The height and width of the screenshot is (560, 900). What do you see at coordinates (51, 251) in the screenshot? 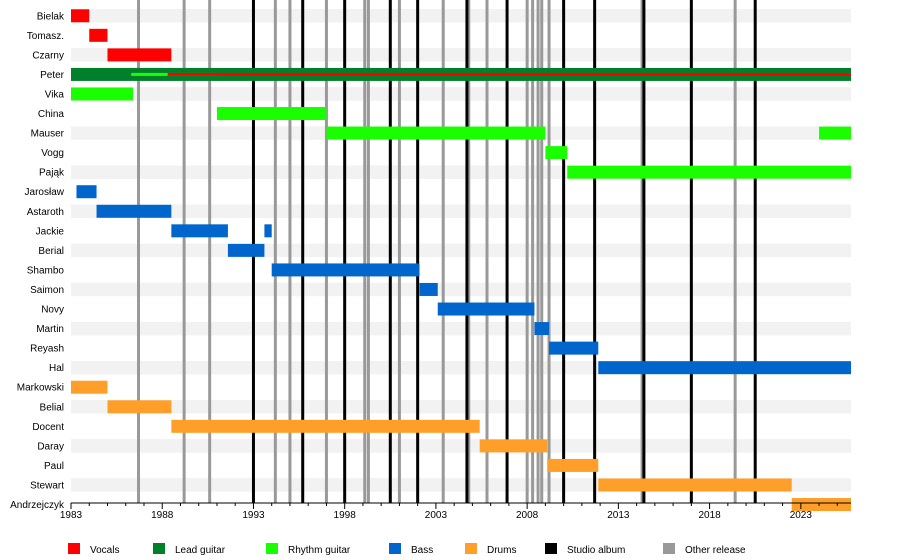
I see `member-label: Berial` at bounding box center [51, 251].